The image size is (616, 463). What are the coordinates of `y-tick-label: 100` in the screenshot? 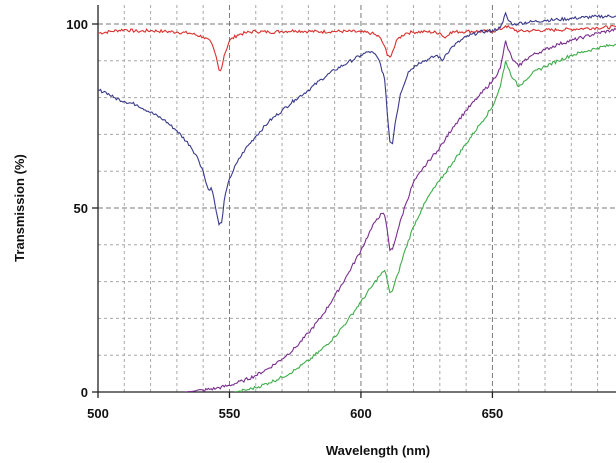 It's located at (77, 24).